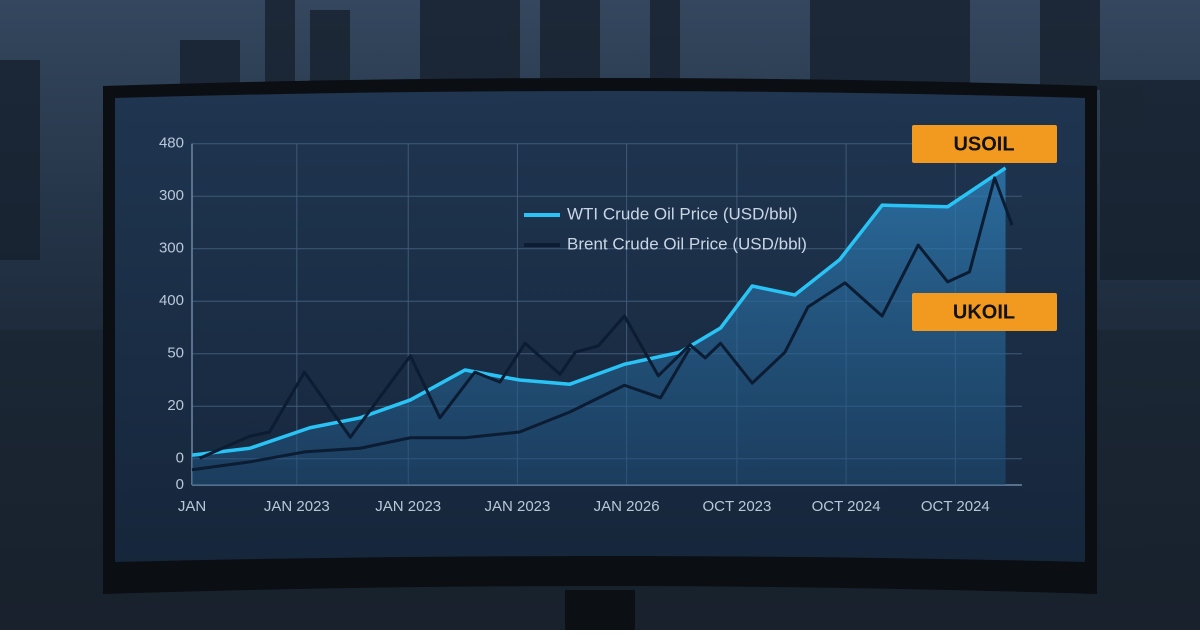 This screenshot has width=1200, height=635. What do you see at coordinates (600, 610) in the screenshot?
I see `monitor-stand` at bounding box center [600, 610].